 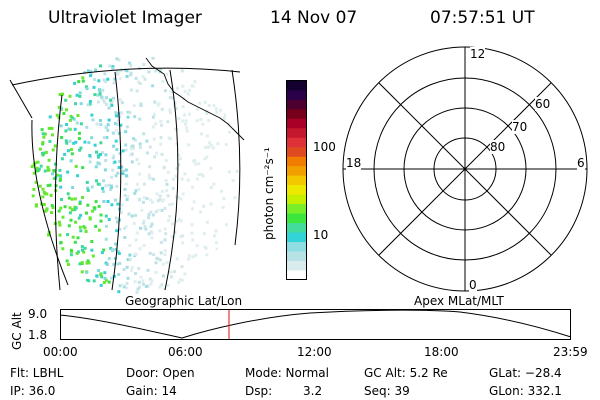 I want to click on apex-panel-label: Apex MLat/MLT, so click(x=459, y=301).